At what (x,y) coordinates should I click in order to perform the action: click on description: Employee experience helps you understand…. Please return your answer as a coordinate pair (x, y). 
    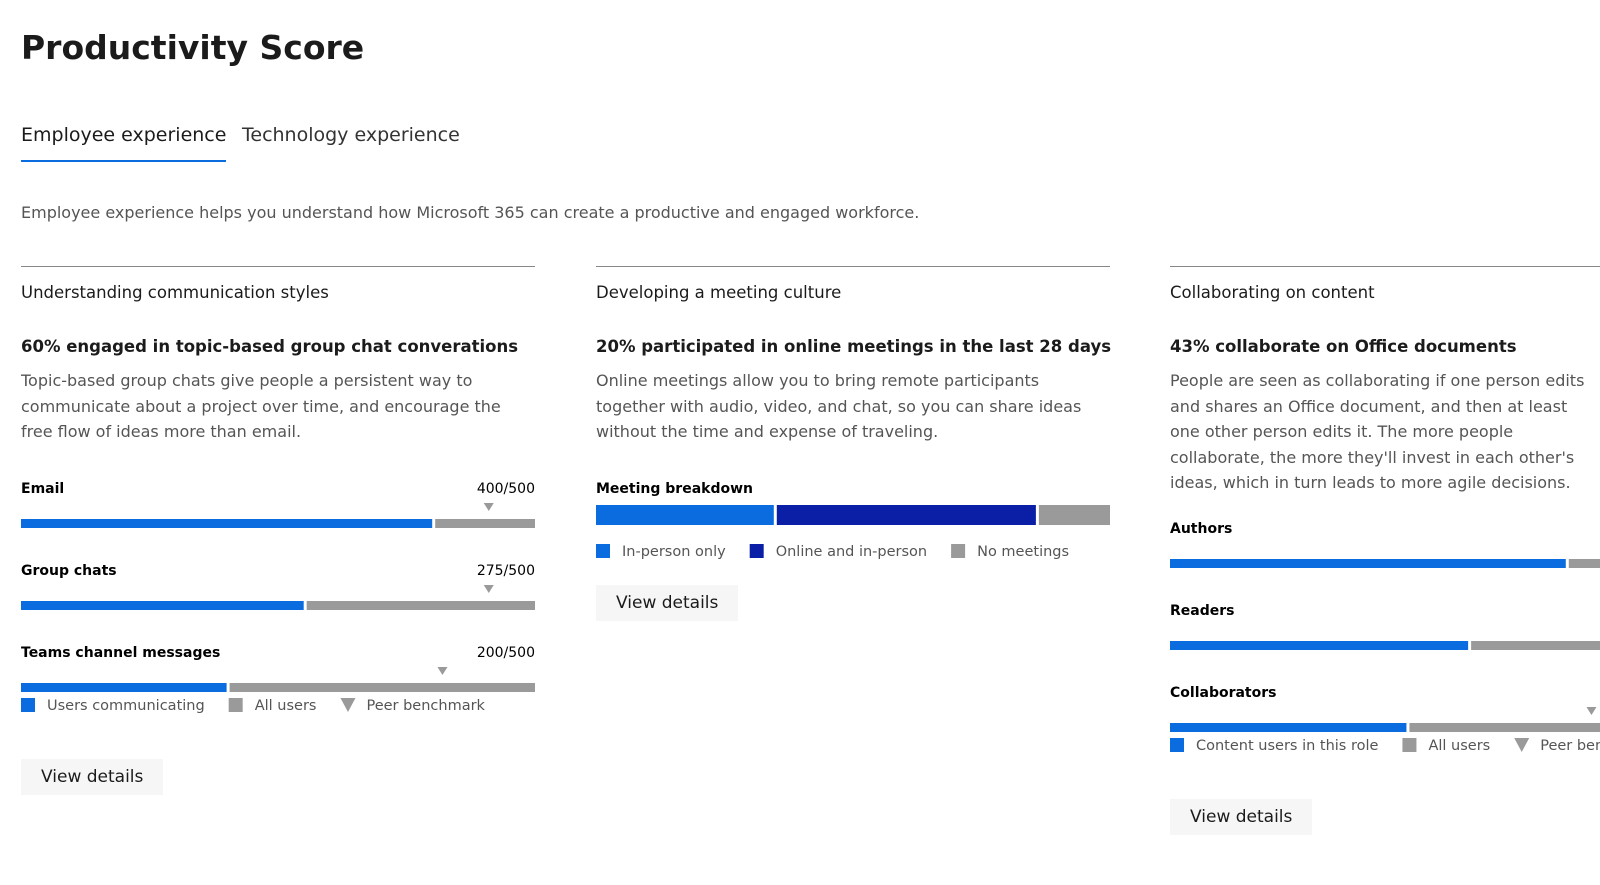
    Looking at the image, I should click on (470, 212).